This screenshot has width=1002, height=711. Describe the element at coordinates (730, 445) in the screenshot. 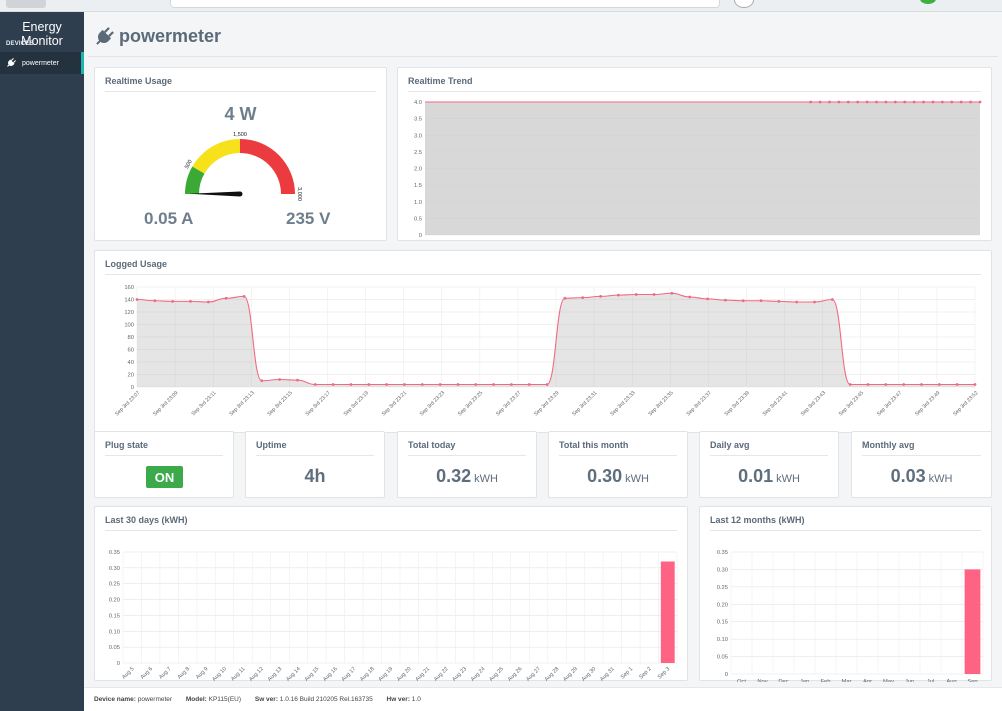

I see `card-title: Daily avg` at that location.